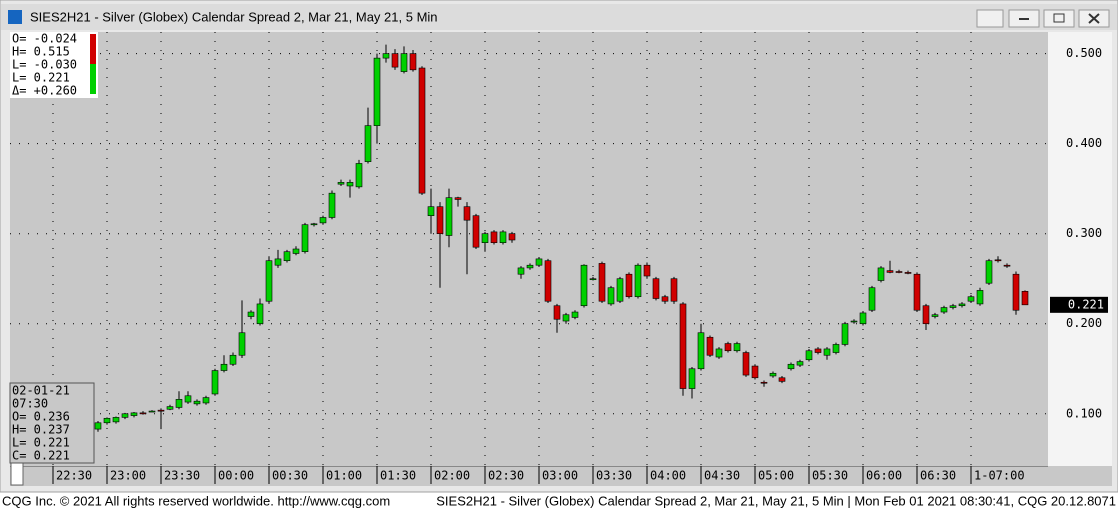  What do you see at coordinates (1086, 304) in the screenshot?
I see `last-price-label: 0.221` at bounding box center [1086, 304].